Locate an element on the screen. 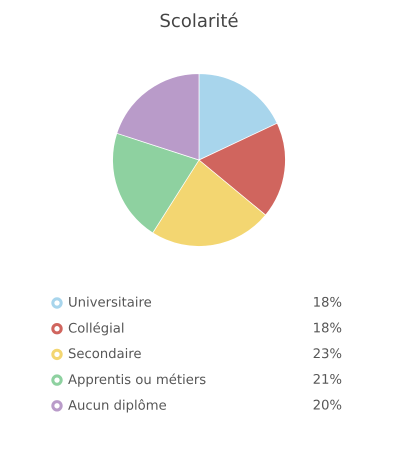  data-label: 20% is located at coordinates (328, 405).